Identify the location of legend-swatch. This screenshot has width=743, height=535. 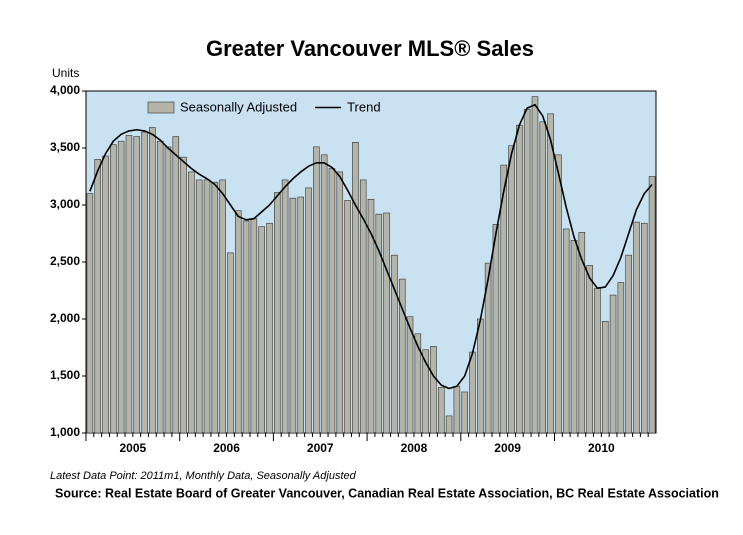
(161, 107).